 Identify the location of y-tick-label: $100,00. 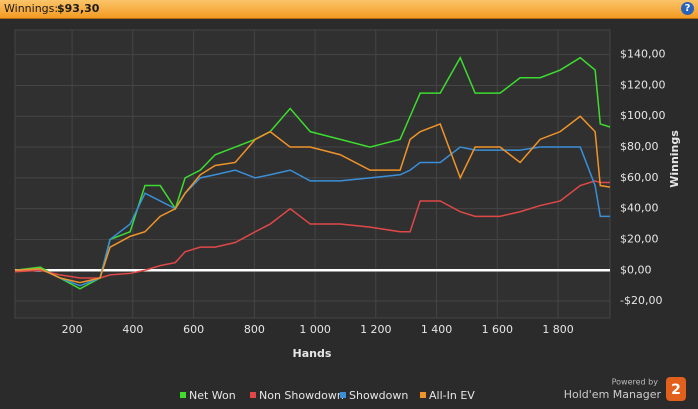
(643, 115).